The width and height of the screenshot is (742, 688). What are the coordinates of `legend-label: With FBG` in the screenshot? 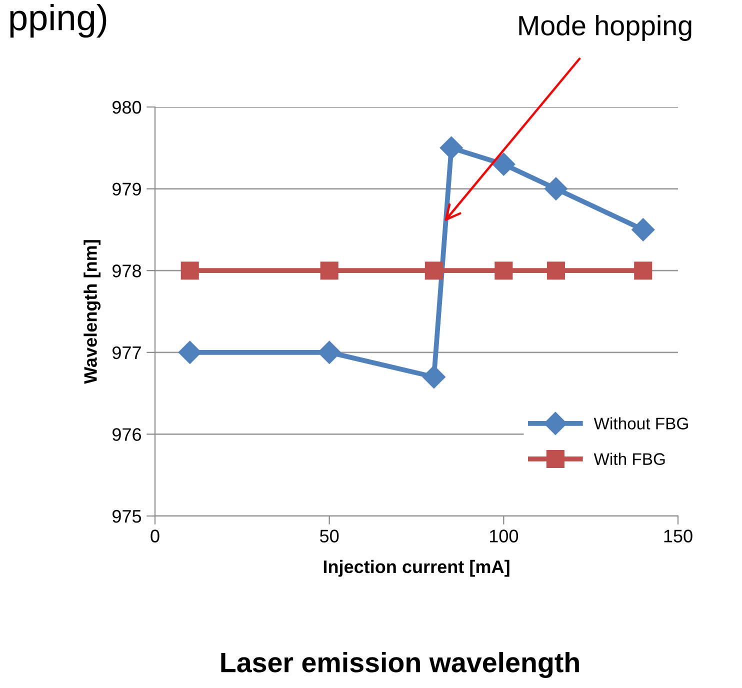 It's located at (629, 458).